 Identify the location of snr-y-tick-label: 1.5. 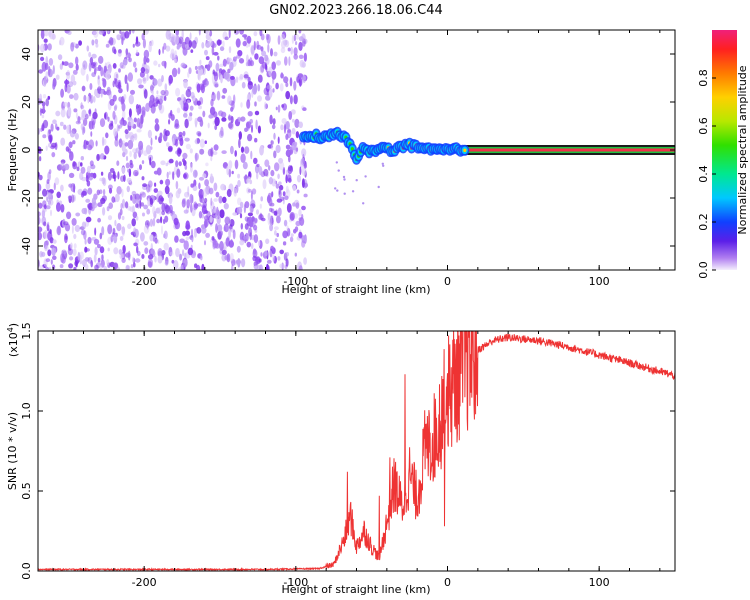
(26, 331).